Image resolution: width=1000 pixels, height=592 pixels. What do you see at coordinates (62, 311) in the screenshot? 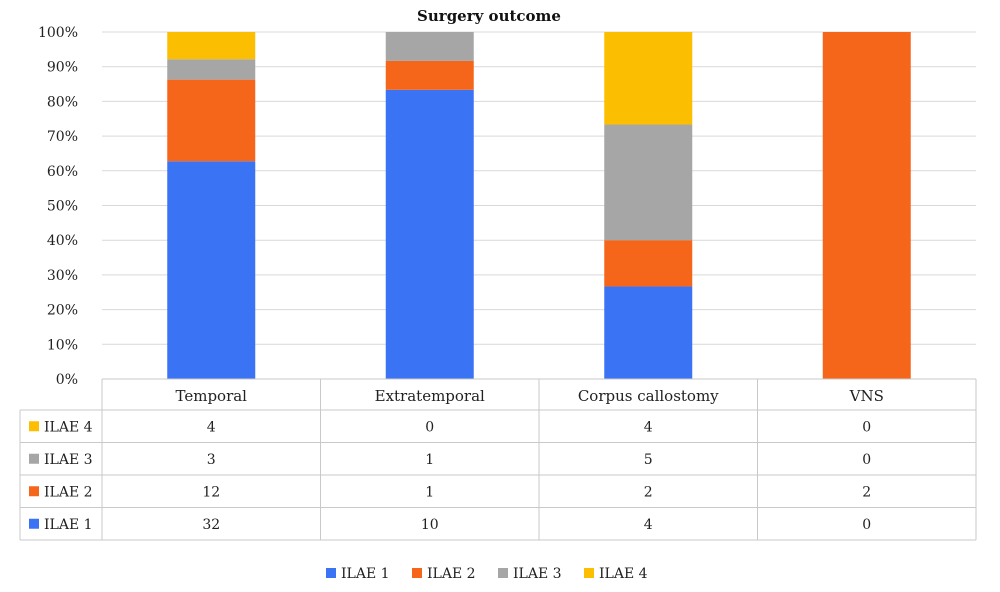
I see `y-tick-label: 20%` at bounding box center [62, 311].